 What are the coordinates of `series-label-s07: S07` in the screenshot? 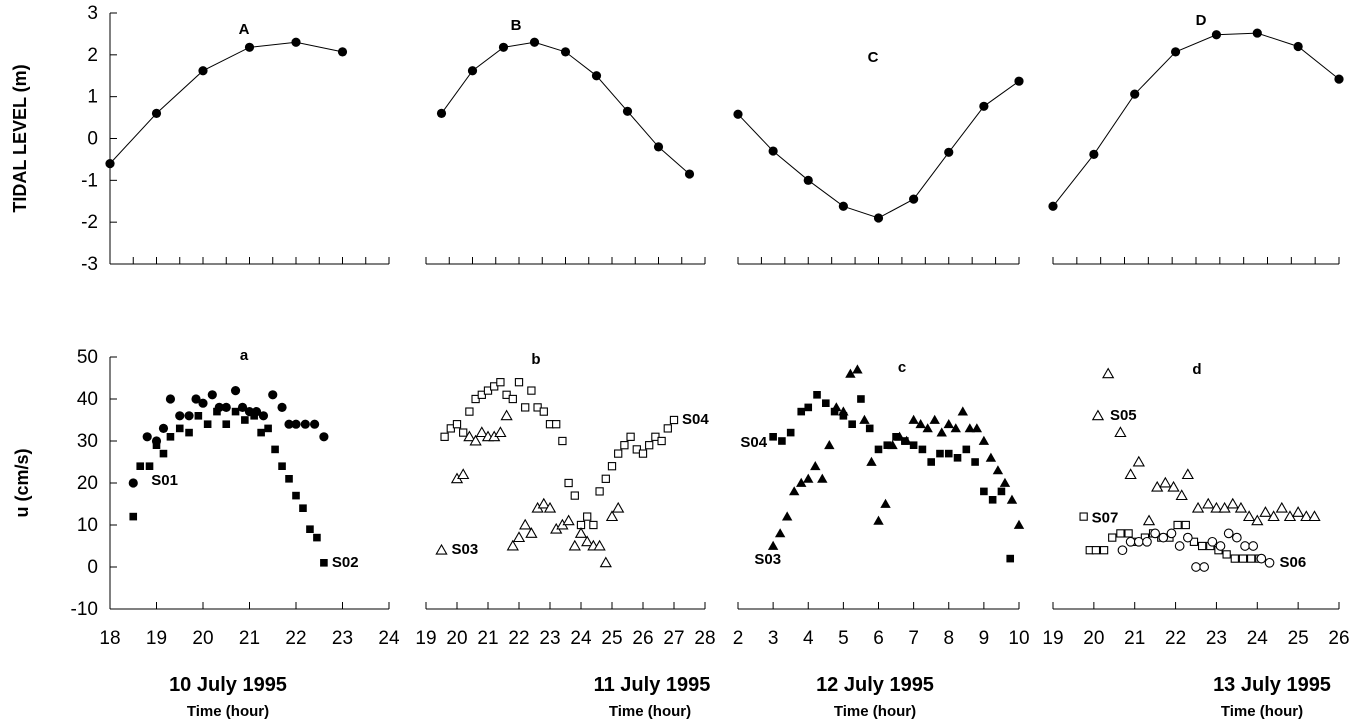 It's located at (1105, 518).